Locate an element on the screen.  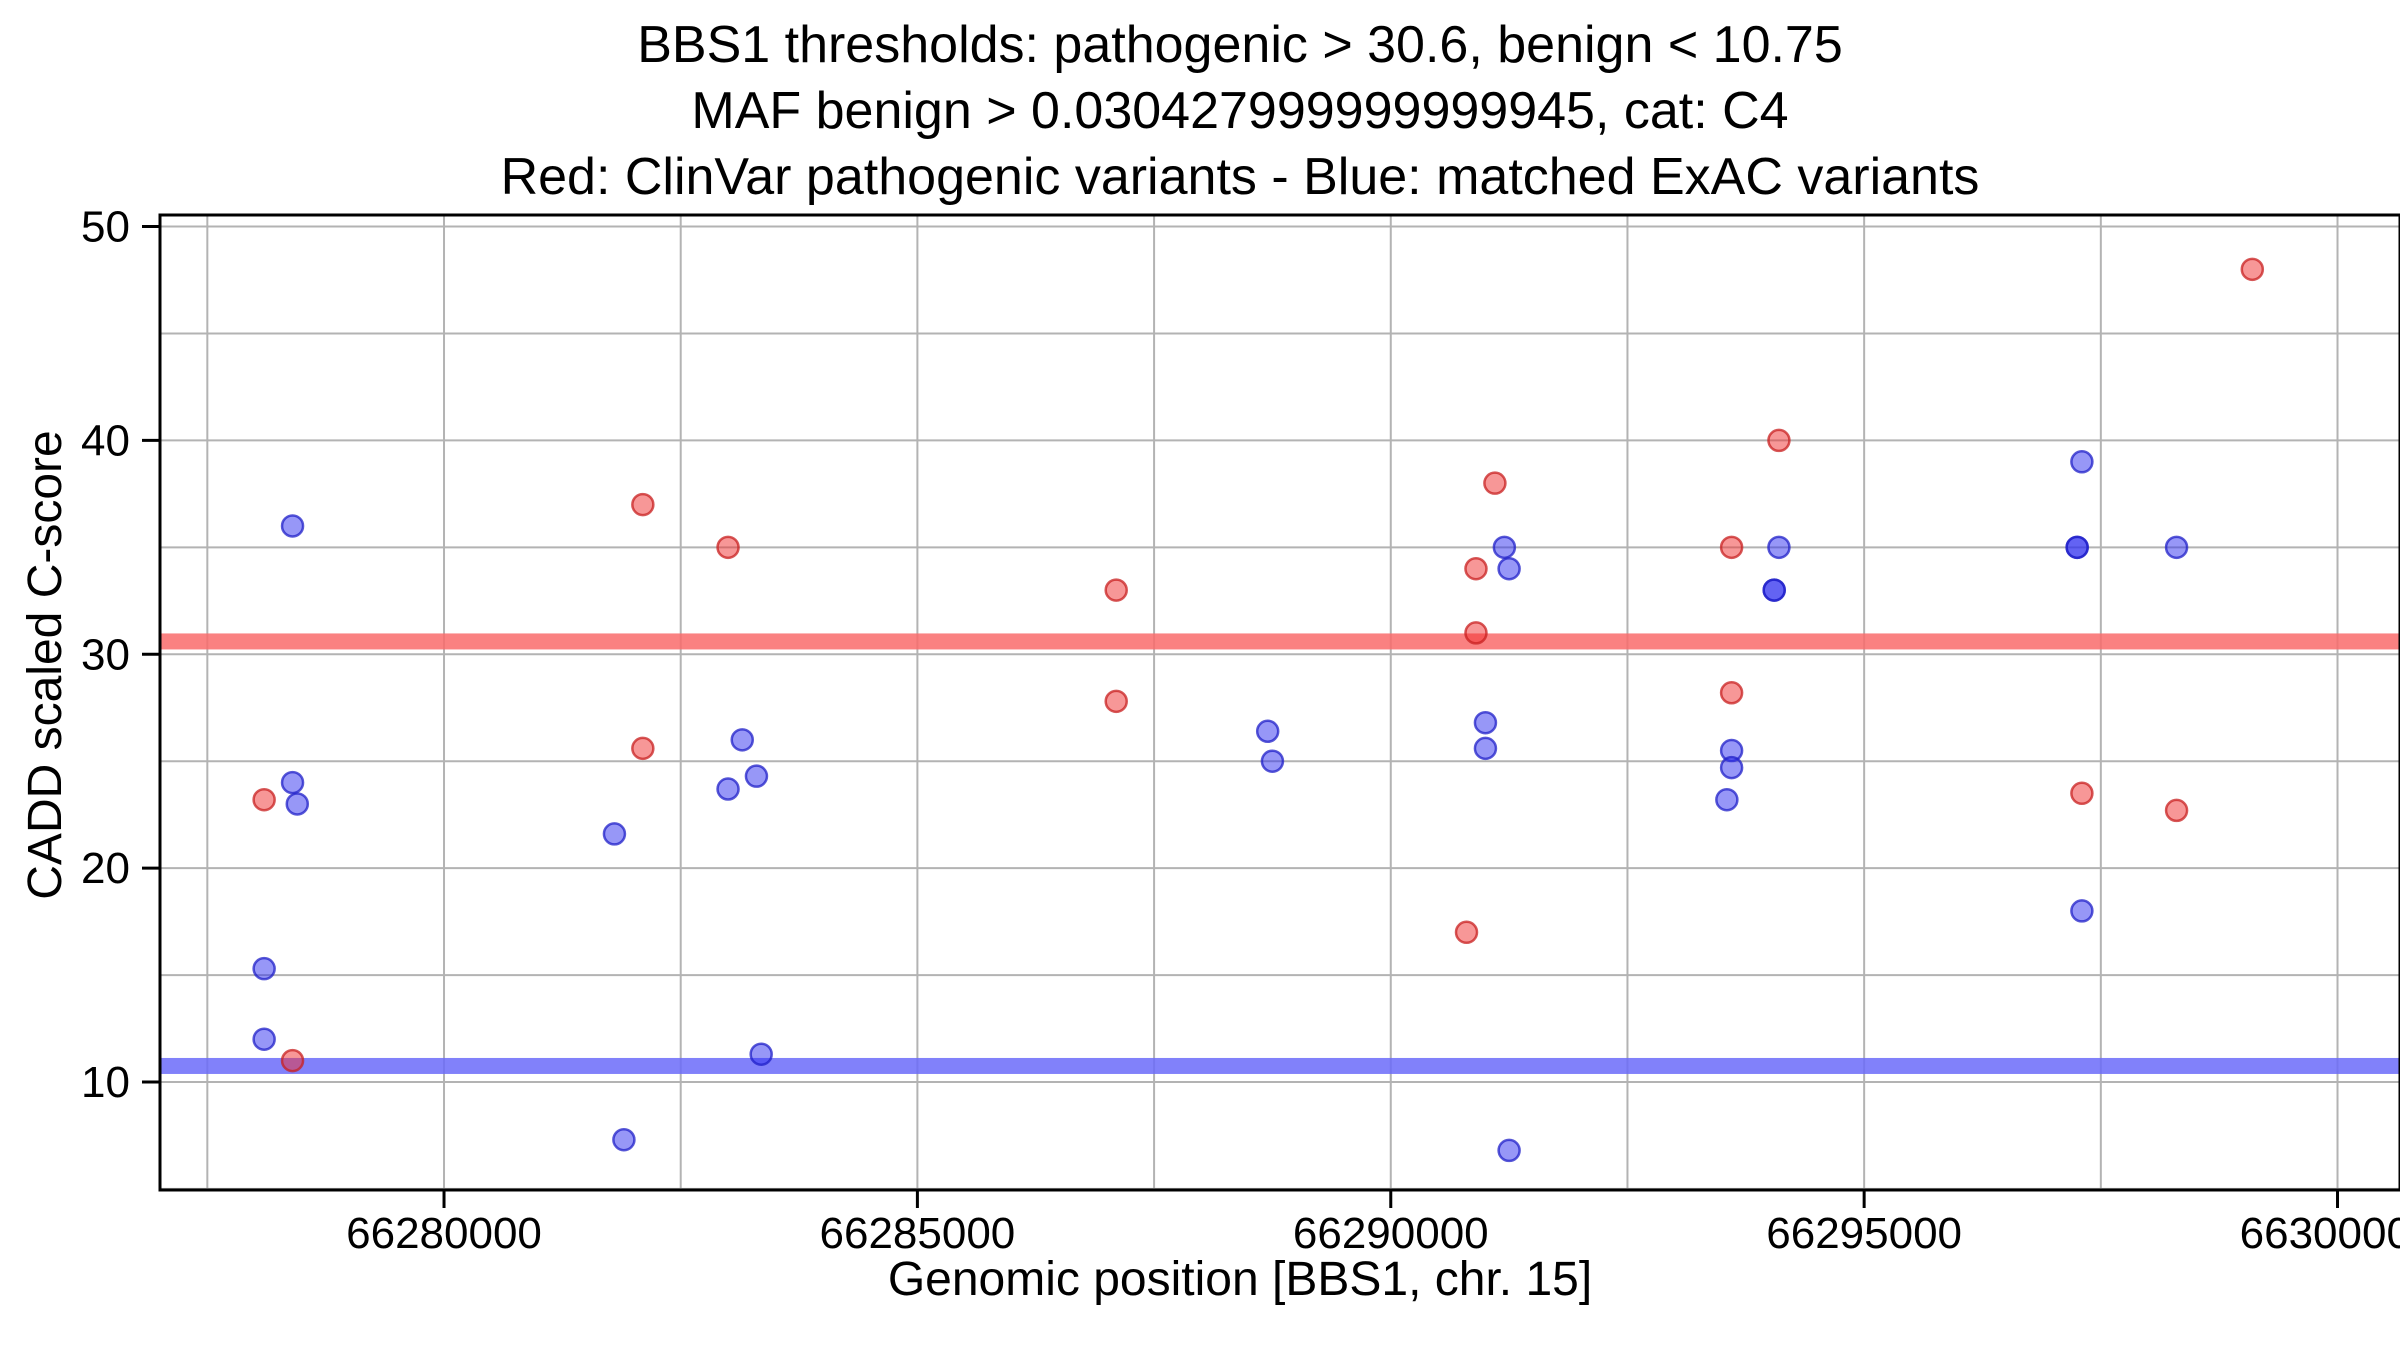
x-tick-label: 66280000 is located at coordinates (444, 1233).